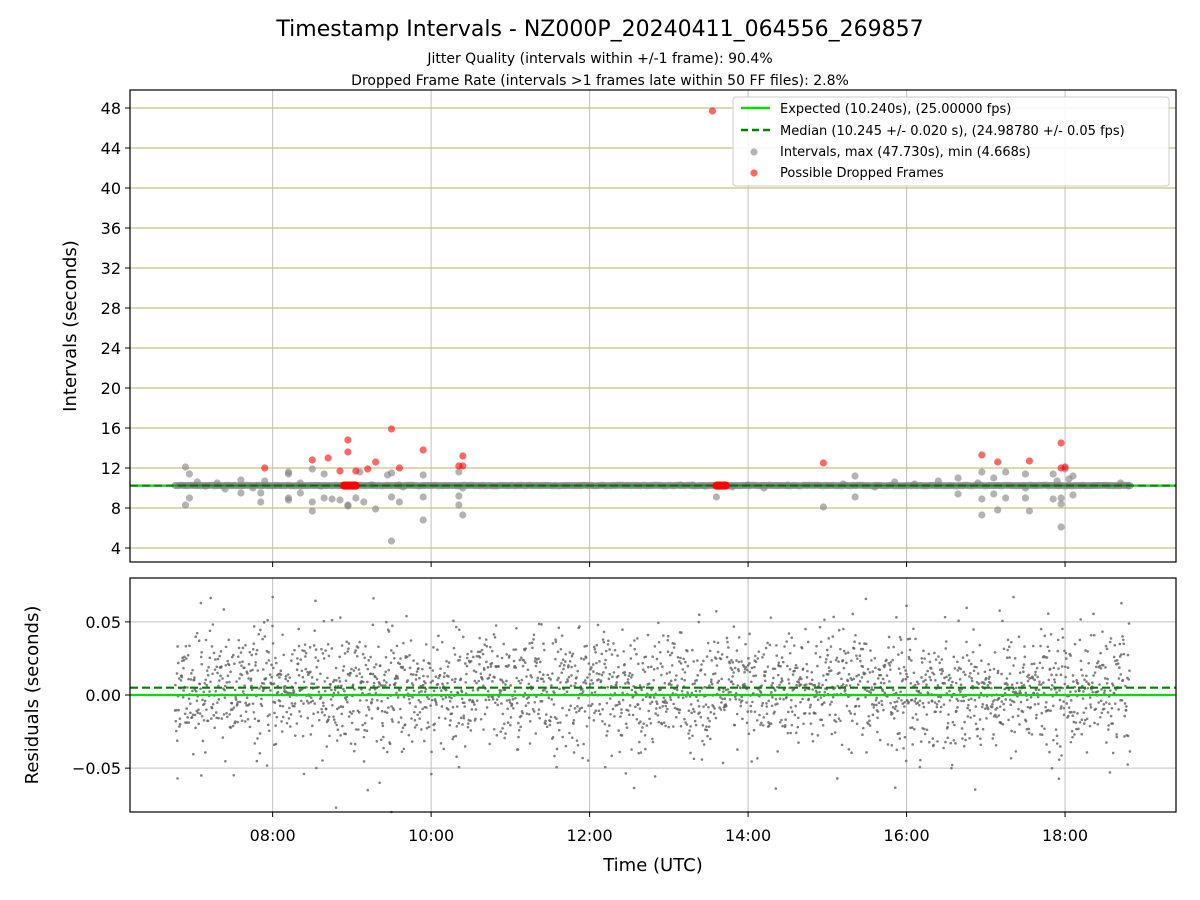 This screenshot has height=900, width=1200. What do you see at coordinates (111, 308) in the screenshot?
I see `intervals-y-tick-label-6: 28` at bounding box center [111, 308].